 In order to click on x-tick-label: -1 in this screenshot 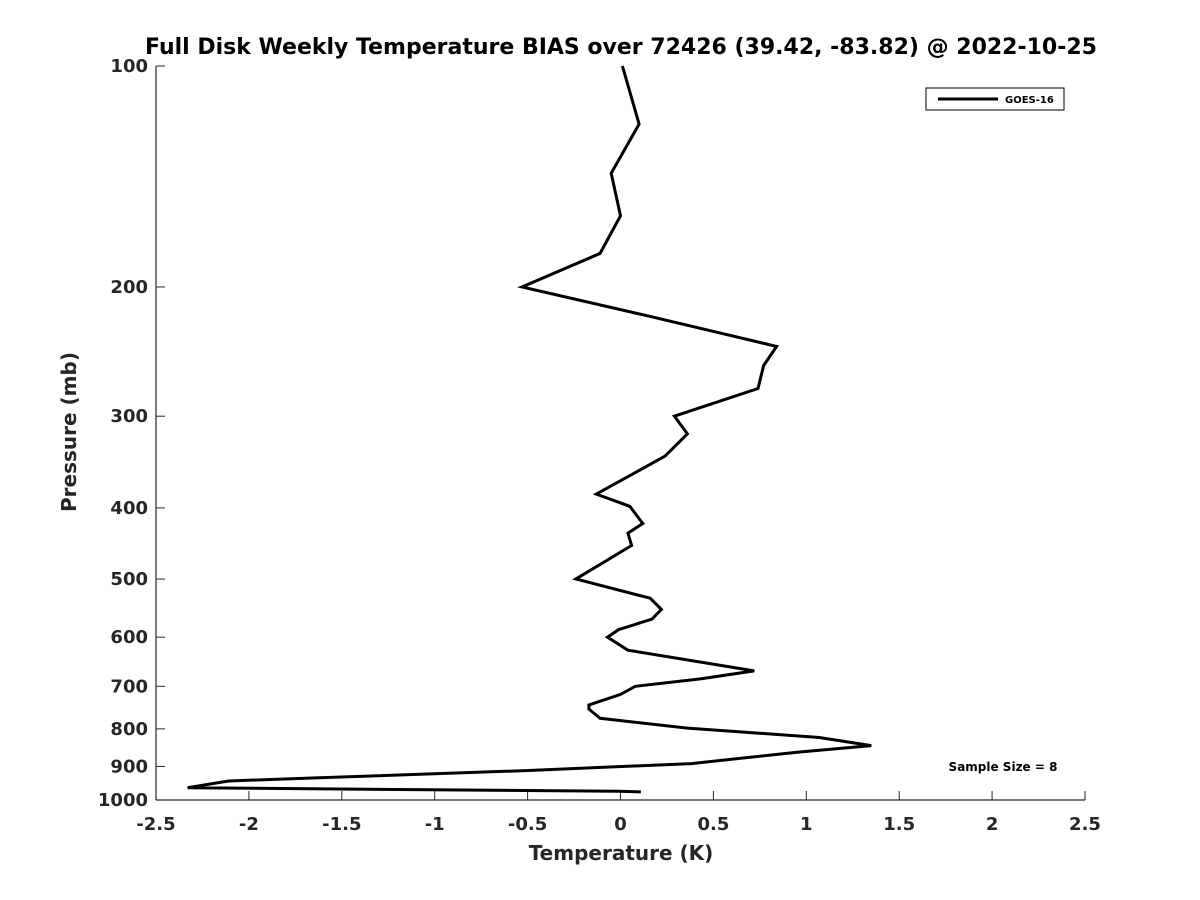, I will do `click(435, 824)`.